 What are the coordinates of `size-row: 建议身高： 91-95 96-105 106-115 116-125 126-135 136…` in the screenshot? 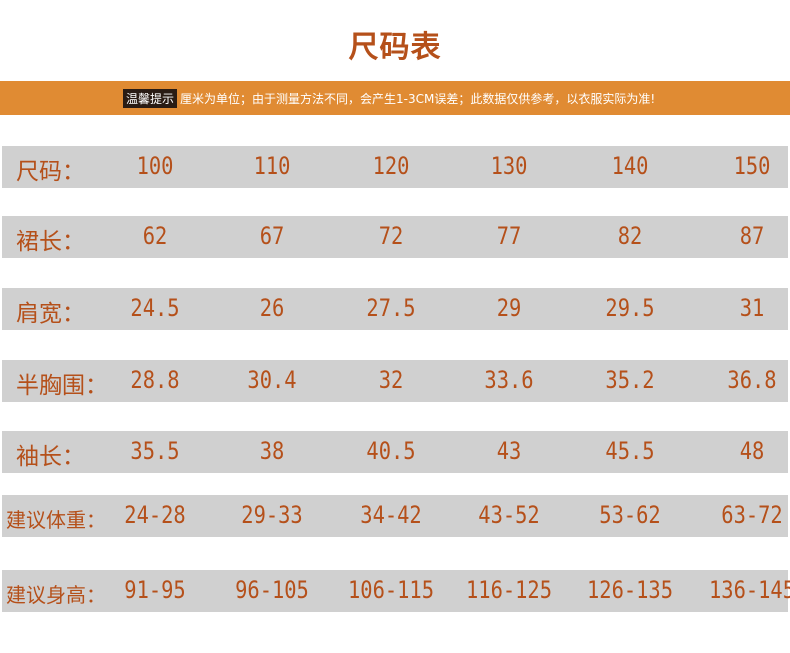 It's located at (396, 591).